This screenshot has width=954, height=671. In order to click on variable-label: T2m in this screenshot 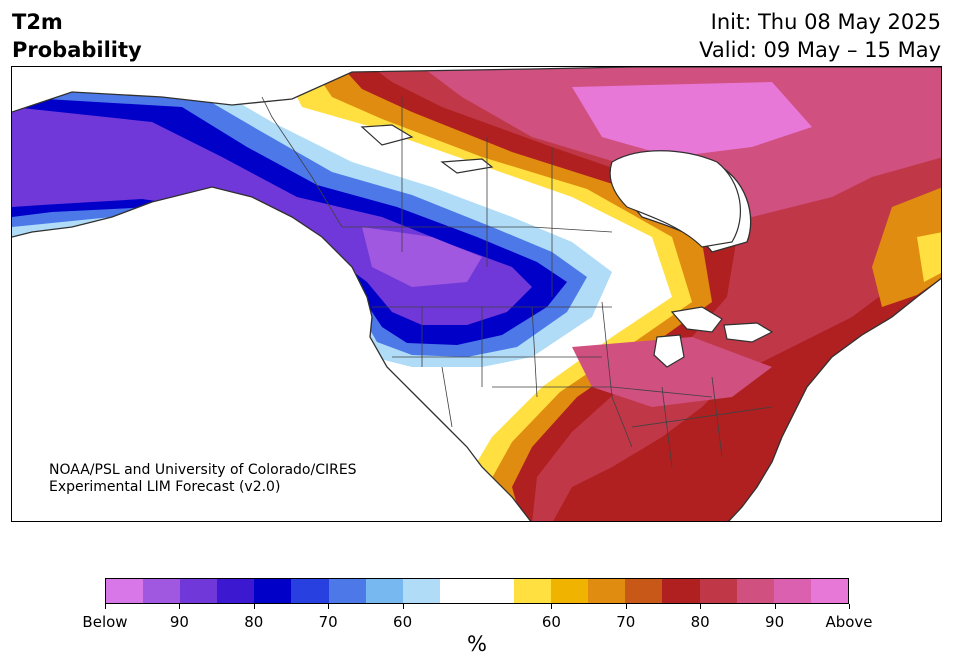, I will do `click(37, 22)`.